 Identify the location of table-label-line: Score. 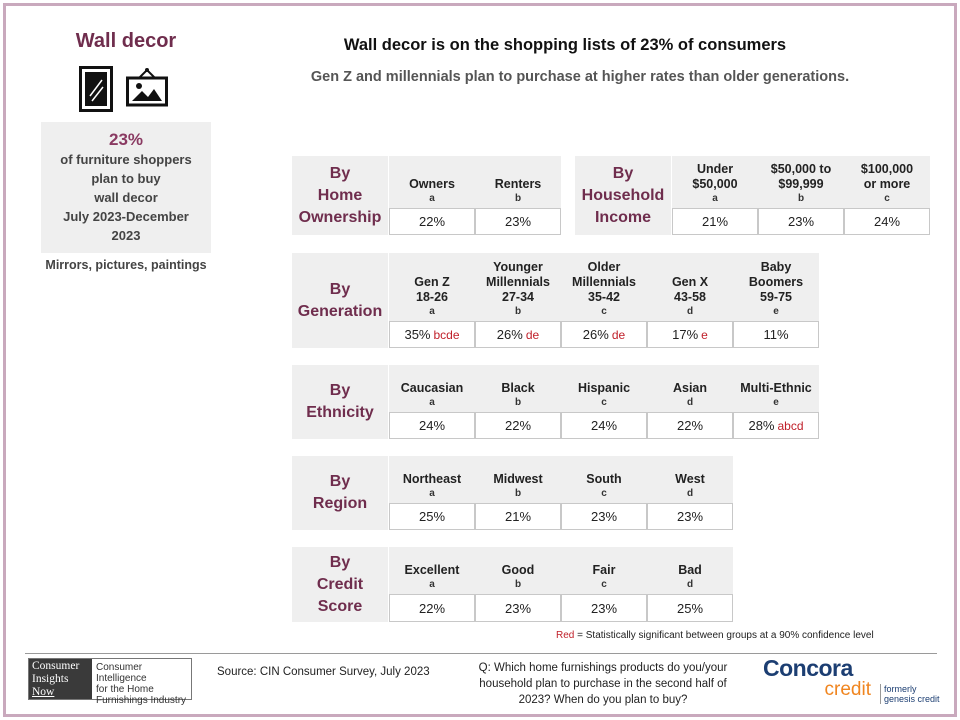
(340, 606).